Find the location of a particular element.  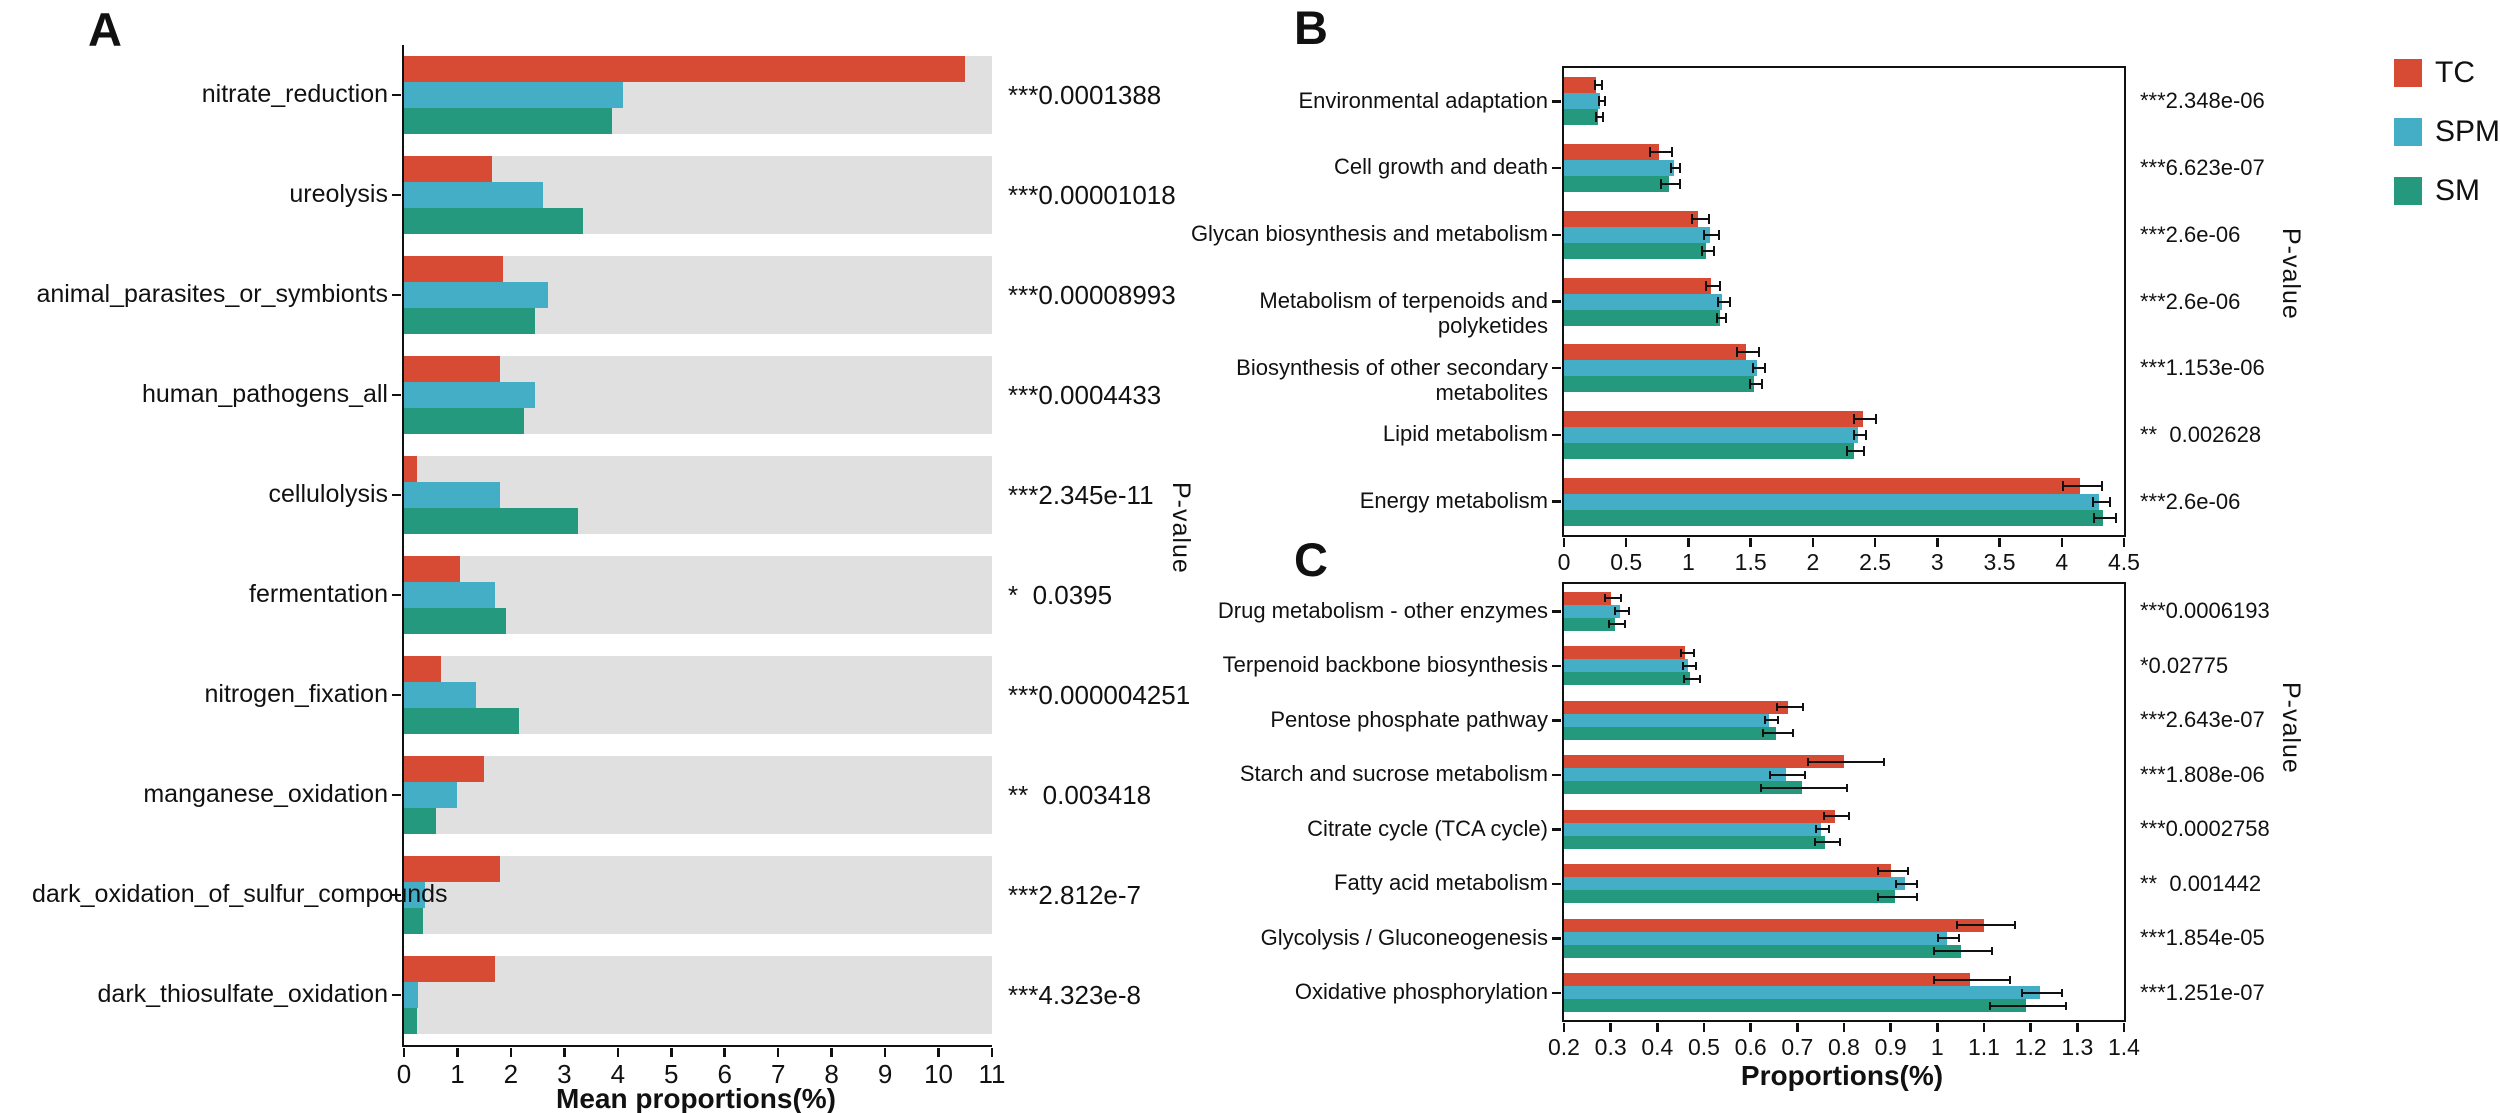

p-value-label: ***2.348e-06 is located at coordinates (2202, 101).